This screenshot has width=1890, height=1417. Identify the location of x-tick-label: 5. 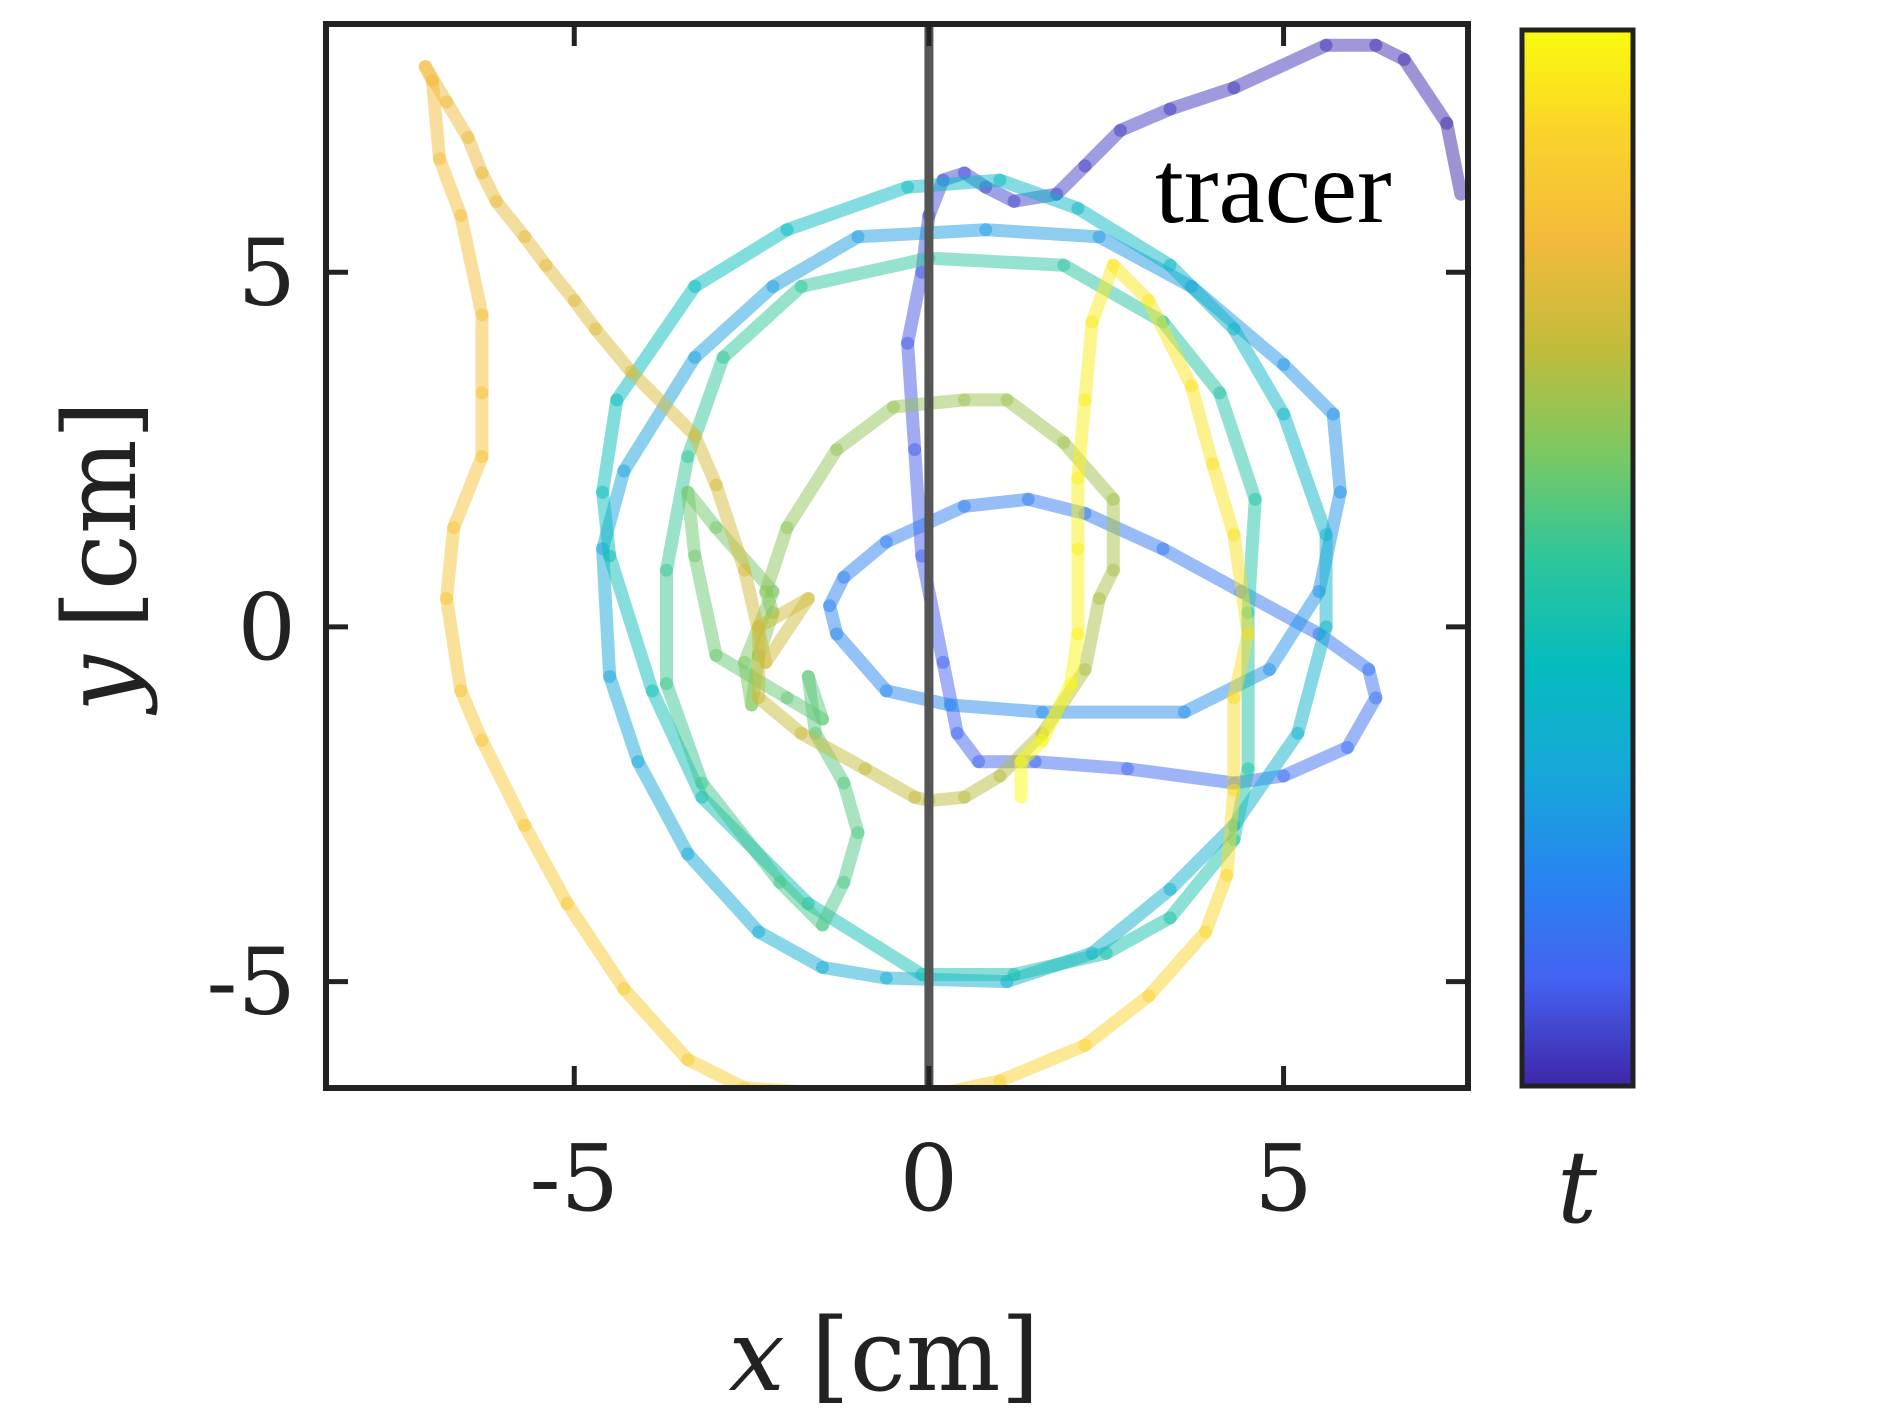
(1283, 1178).